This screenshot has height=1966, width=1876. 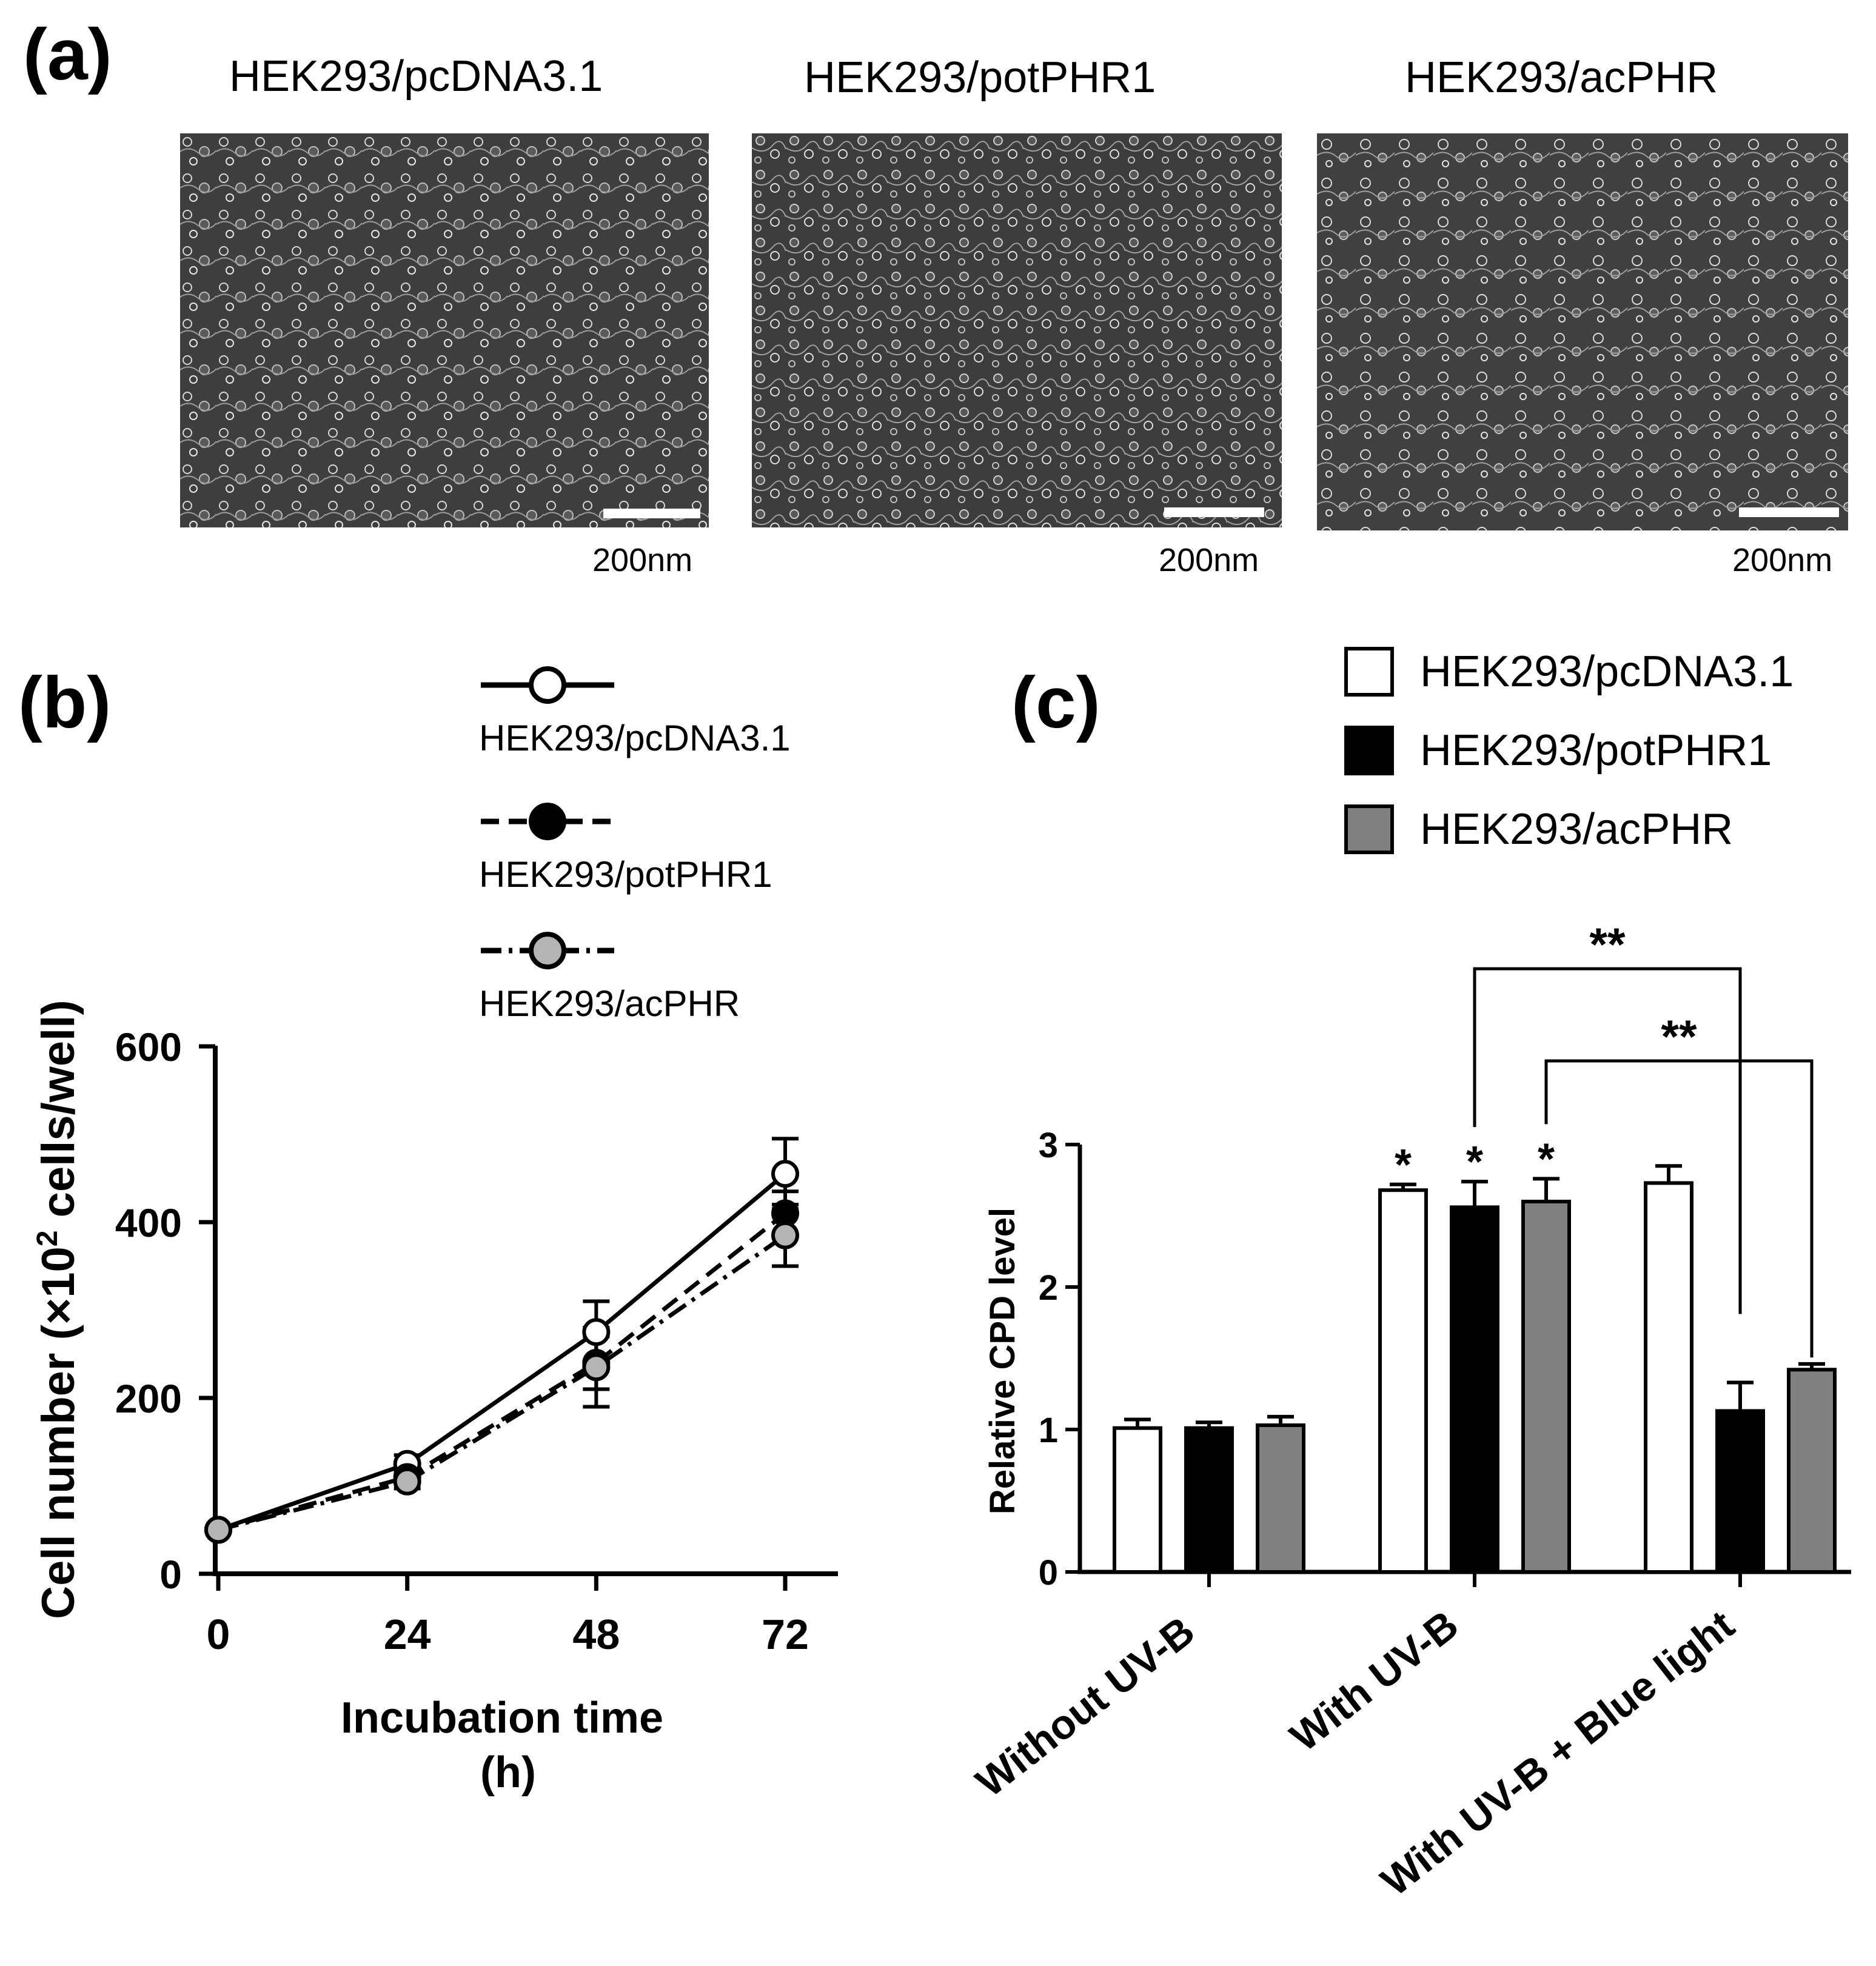 What do you see at coordinates (1048, 1145) in the screenshot?
I see `y-tick-label: 3` at bounding box center [1048, 1145].